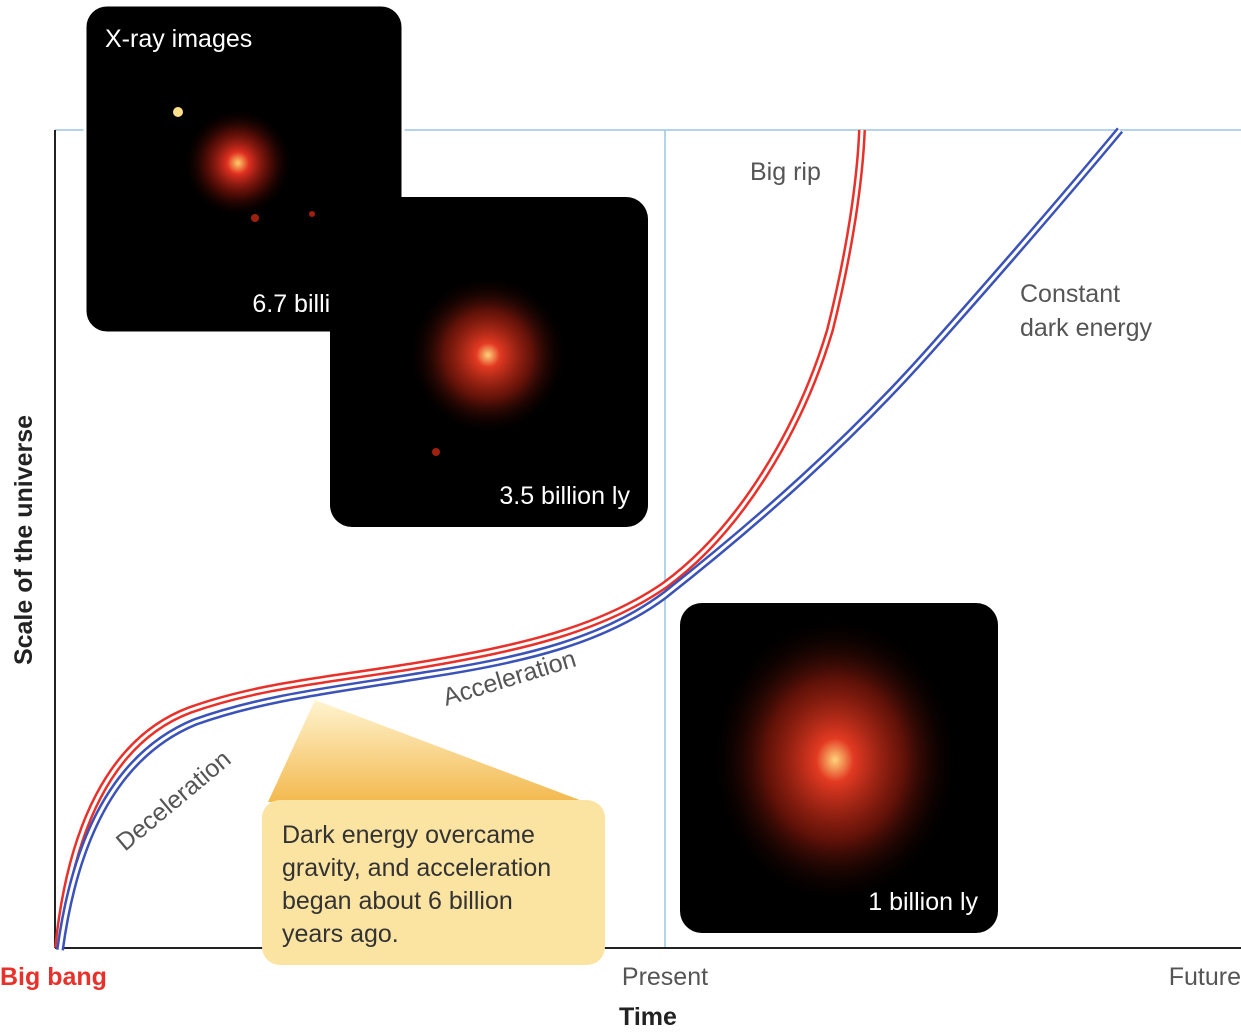 The width and height of the screenshot is (1241, 1033). What do you see at coordinates (416, 868) in the screenshot?
I see `callout-line: gravity, and acceleration` at bounding box center [416, 868].